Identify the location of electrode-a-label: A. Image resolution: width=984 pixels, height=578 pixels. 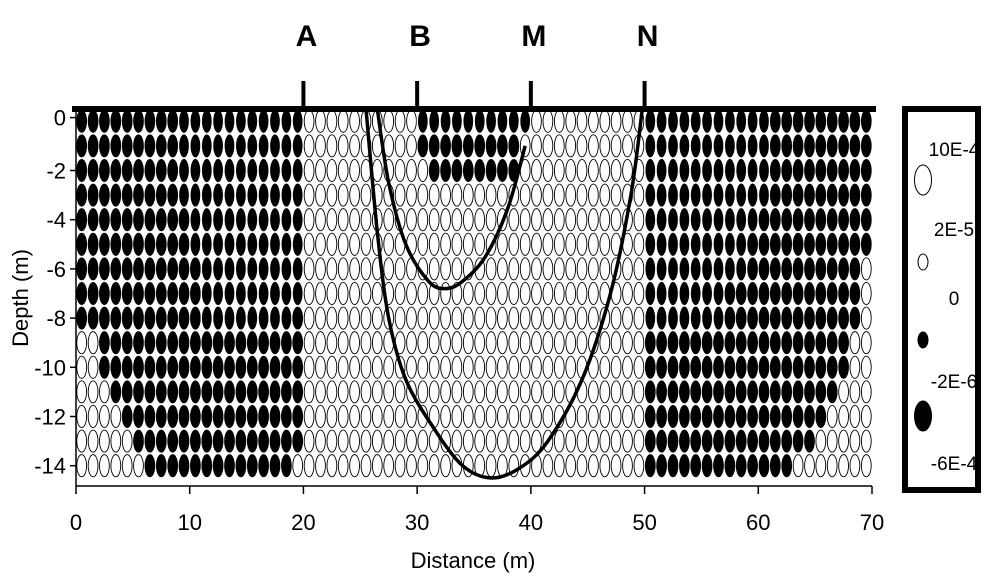
(307, 36).